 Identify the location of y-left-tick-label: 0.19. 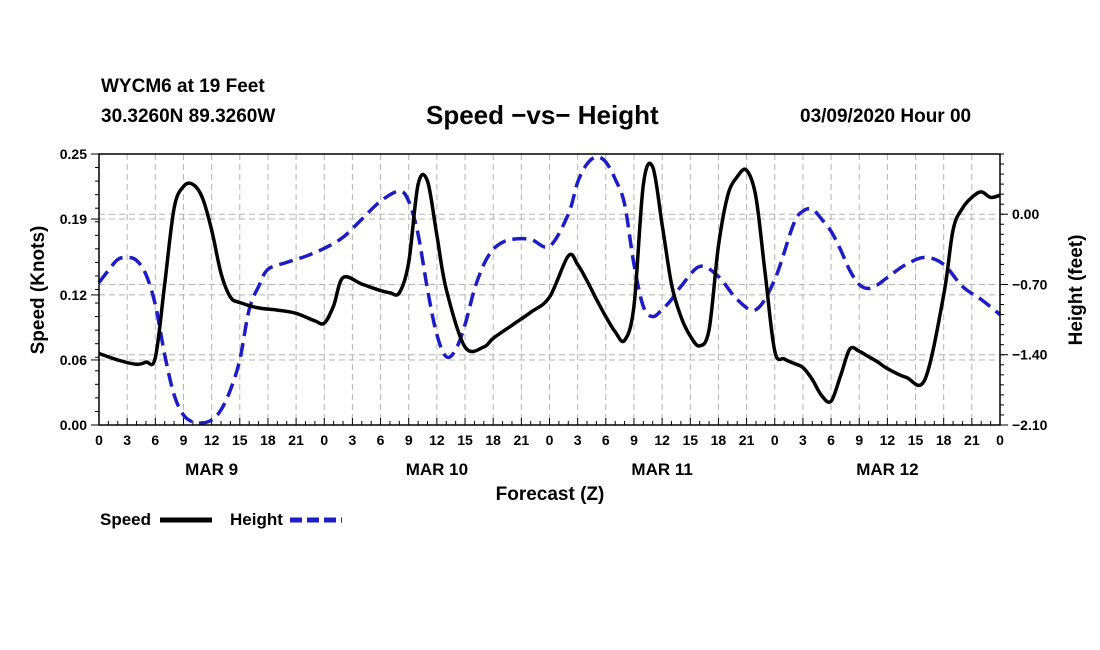
(73, 219).